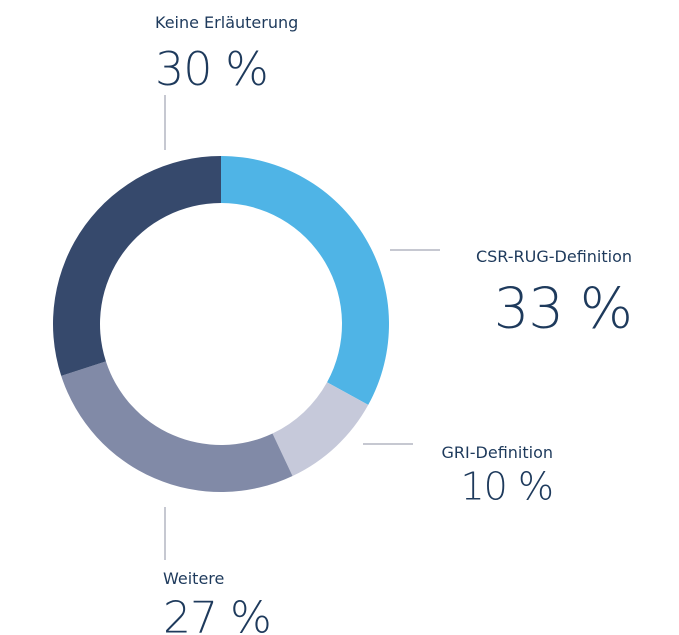 The height and width of the screenshot is (635, 679). What do you see at coordinates (497, 452) in the screenshot?
I see `segment-label: GRI-Definition` at bounding box center [497, 452].